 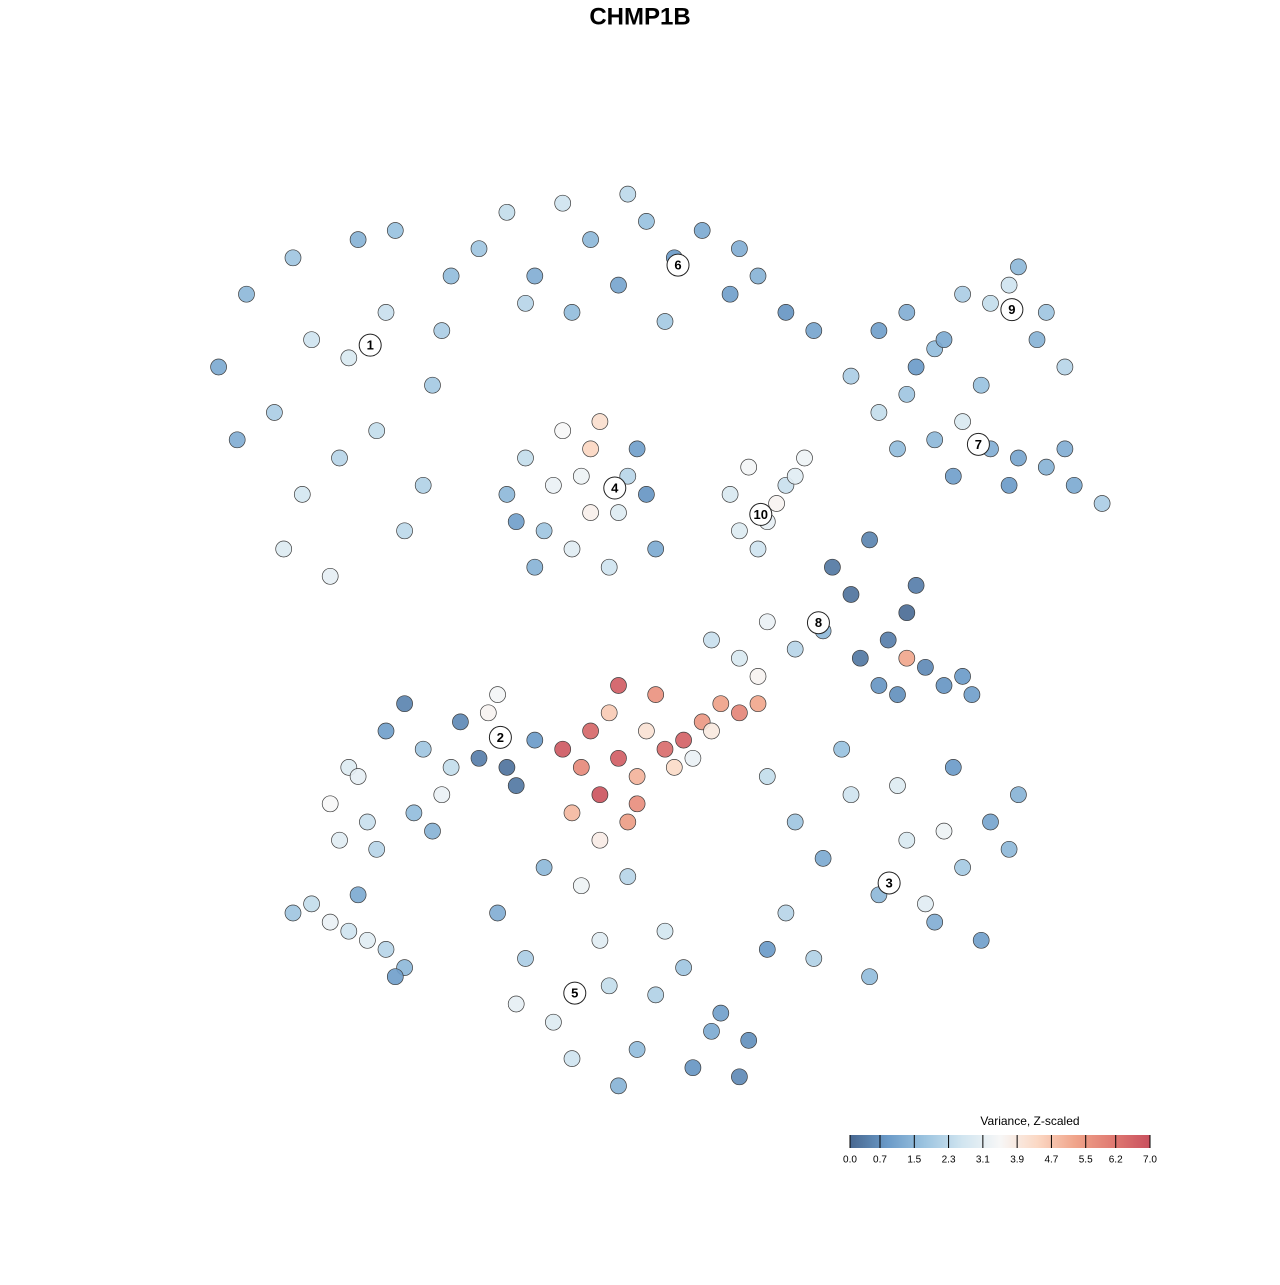 What do you see at coordinates (639, 16) in the screenshot?
I see `chart-title: CHMP1B` at bounding box center [639, 16].